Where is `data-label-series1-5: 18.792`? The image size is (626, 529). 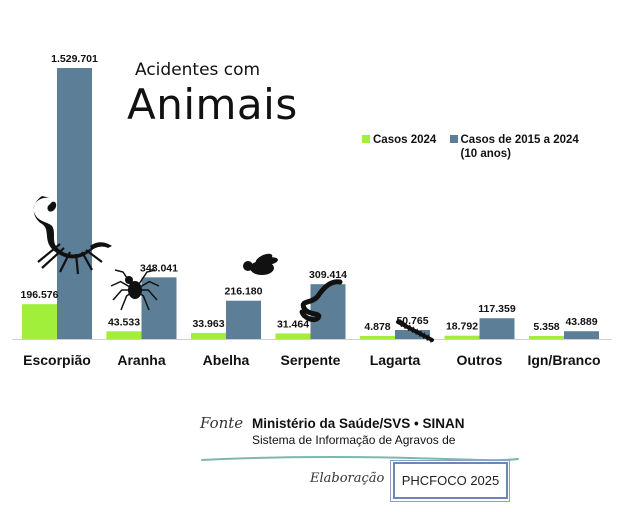 data-label-series1-5: 18.792 is located at coordinates (462, 327).